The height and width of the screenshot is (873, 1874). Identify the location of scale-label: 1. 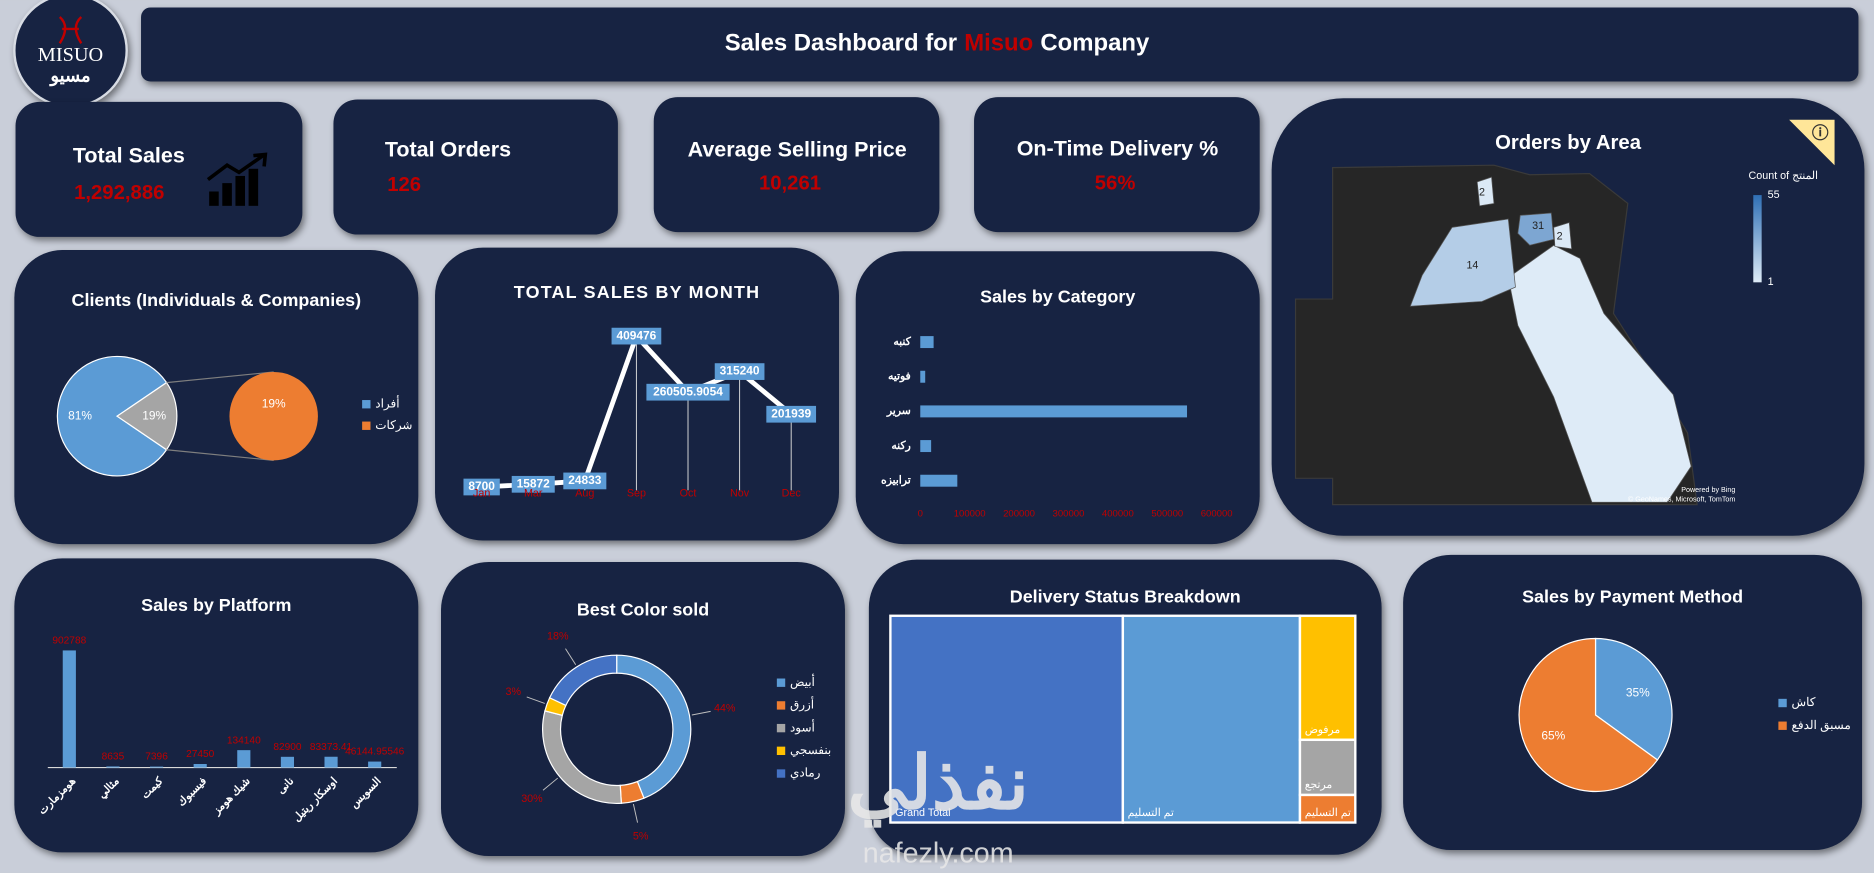
(1771, 282).